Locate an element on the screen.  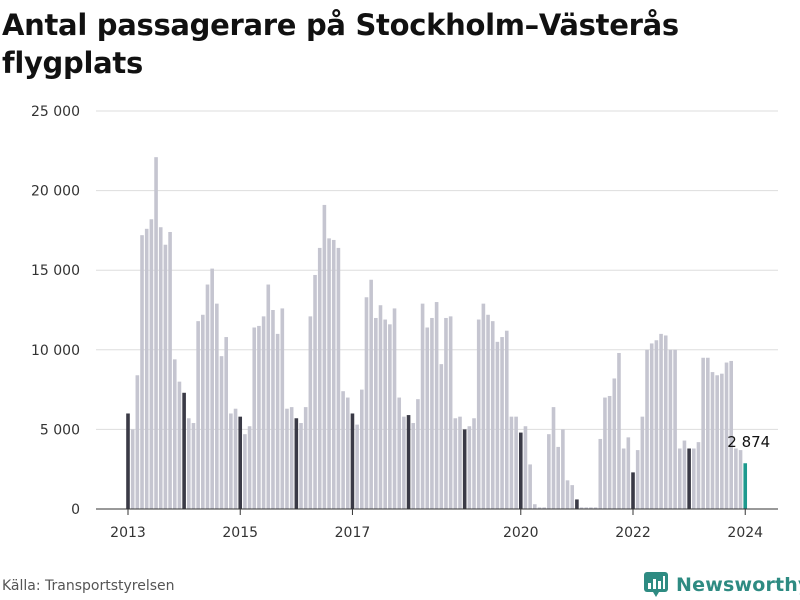
y-tick-label: 25 000 is located at coordinates (55, 112).